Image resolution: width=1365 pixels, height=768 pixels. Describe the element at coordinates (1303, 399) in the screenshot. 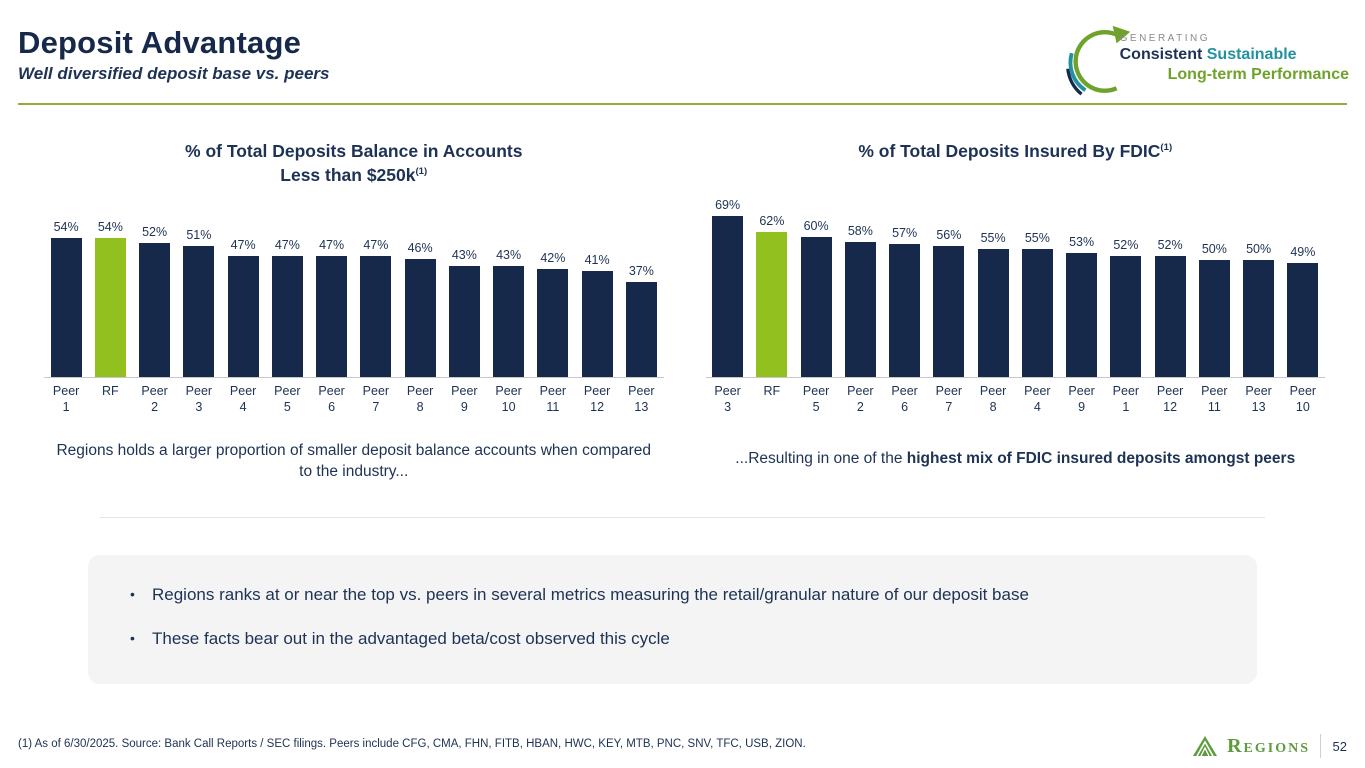

I see `category-label: Peer 10` at that location.